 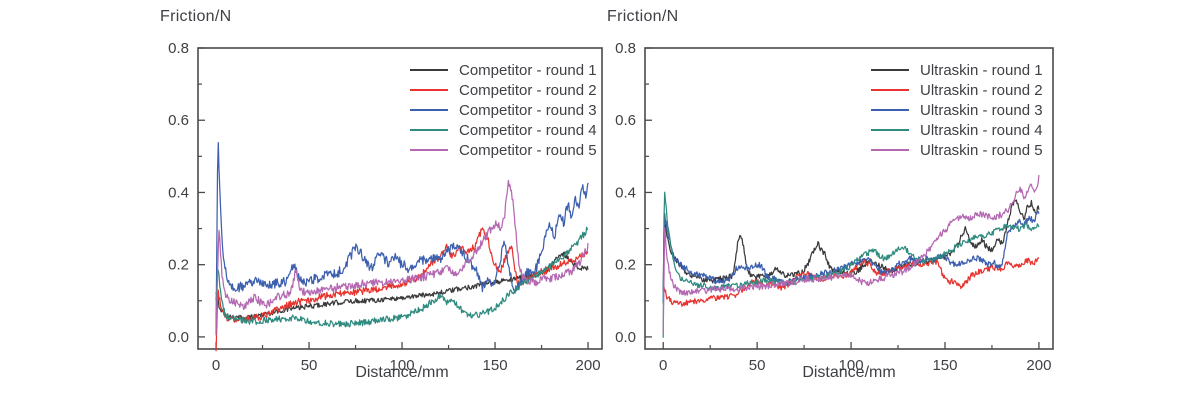 What do you see at coordinates (528, 70) in the screenshot?
I see `legend-label: Competitor - round 1` at bounding box center [528, 70].